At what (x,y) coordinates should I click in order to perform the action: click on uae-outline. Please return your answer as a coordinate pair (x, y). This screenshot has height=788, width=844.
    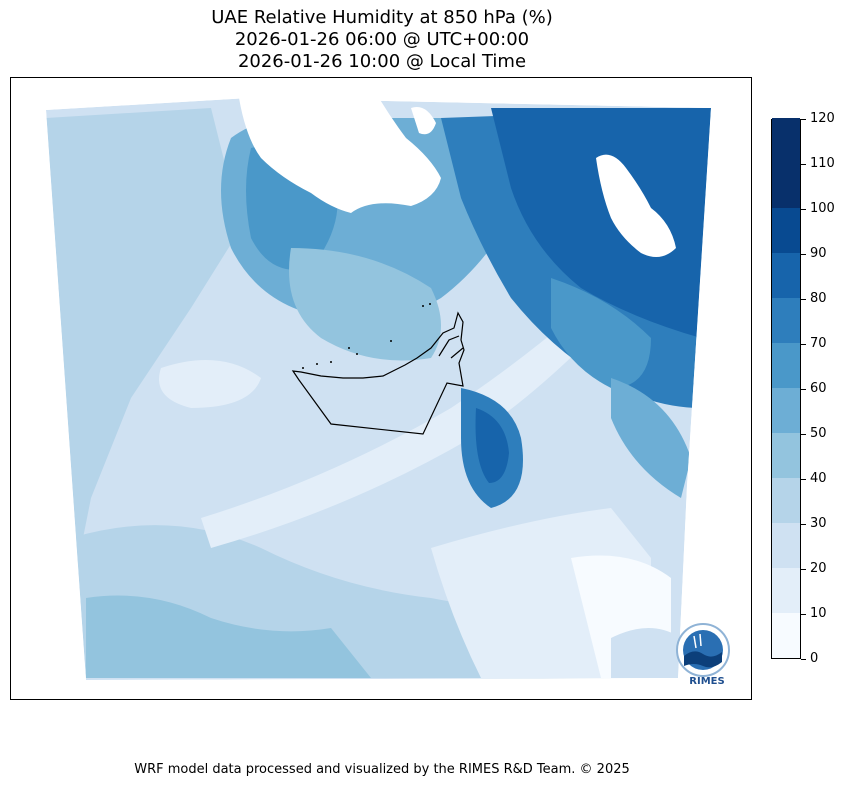
    Looking at the image, I should click on (378, 373).